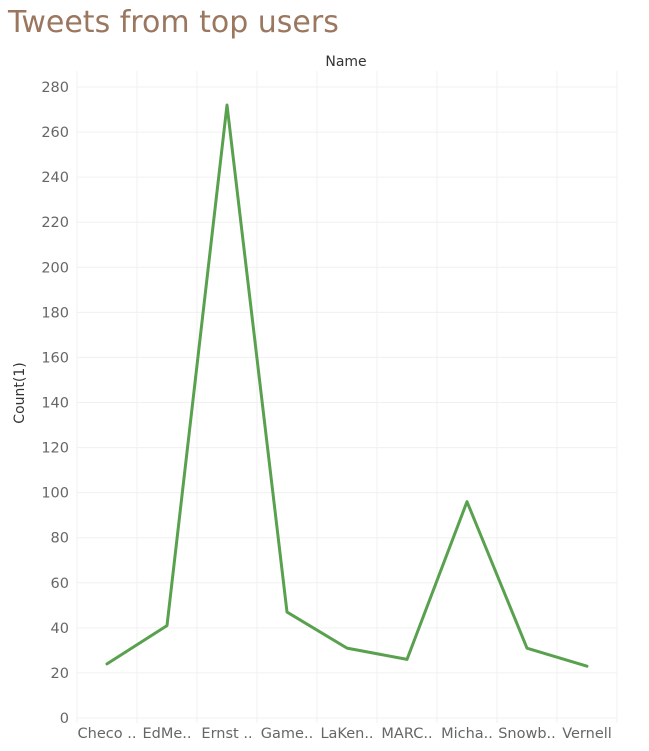 Image resolution: width=649 pixels, height=751 pixels. Describe the element at coordinates (587, 734) in the screenshot. I see `x-tick-label: Vernell` at that location.